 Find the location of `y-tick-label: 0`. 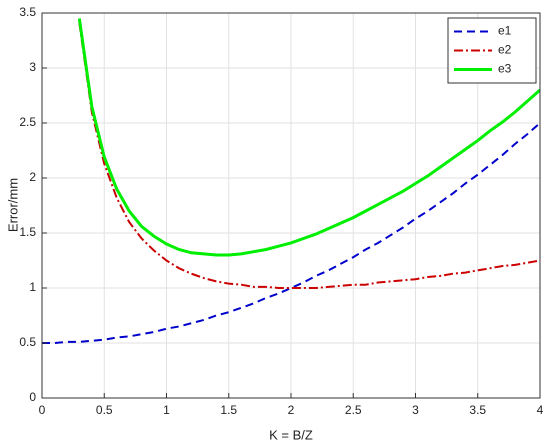

y-tick-label: 0 is located at coordinates (32, 397).